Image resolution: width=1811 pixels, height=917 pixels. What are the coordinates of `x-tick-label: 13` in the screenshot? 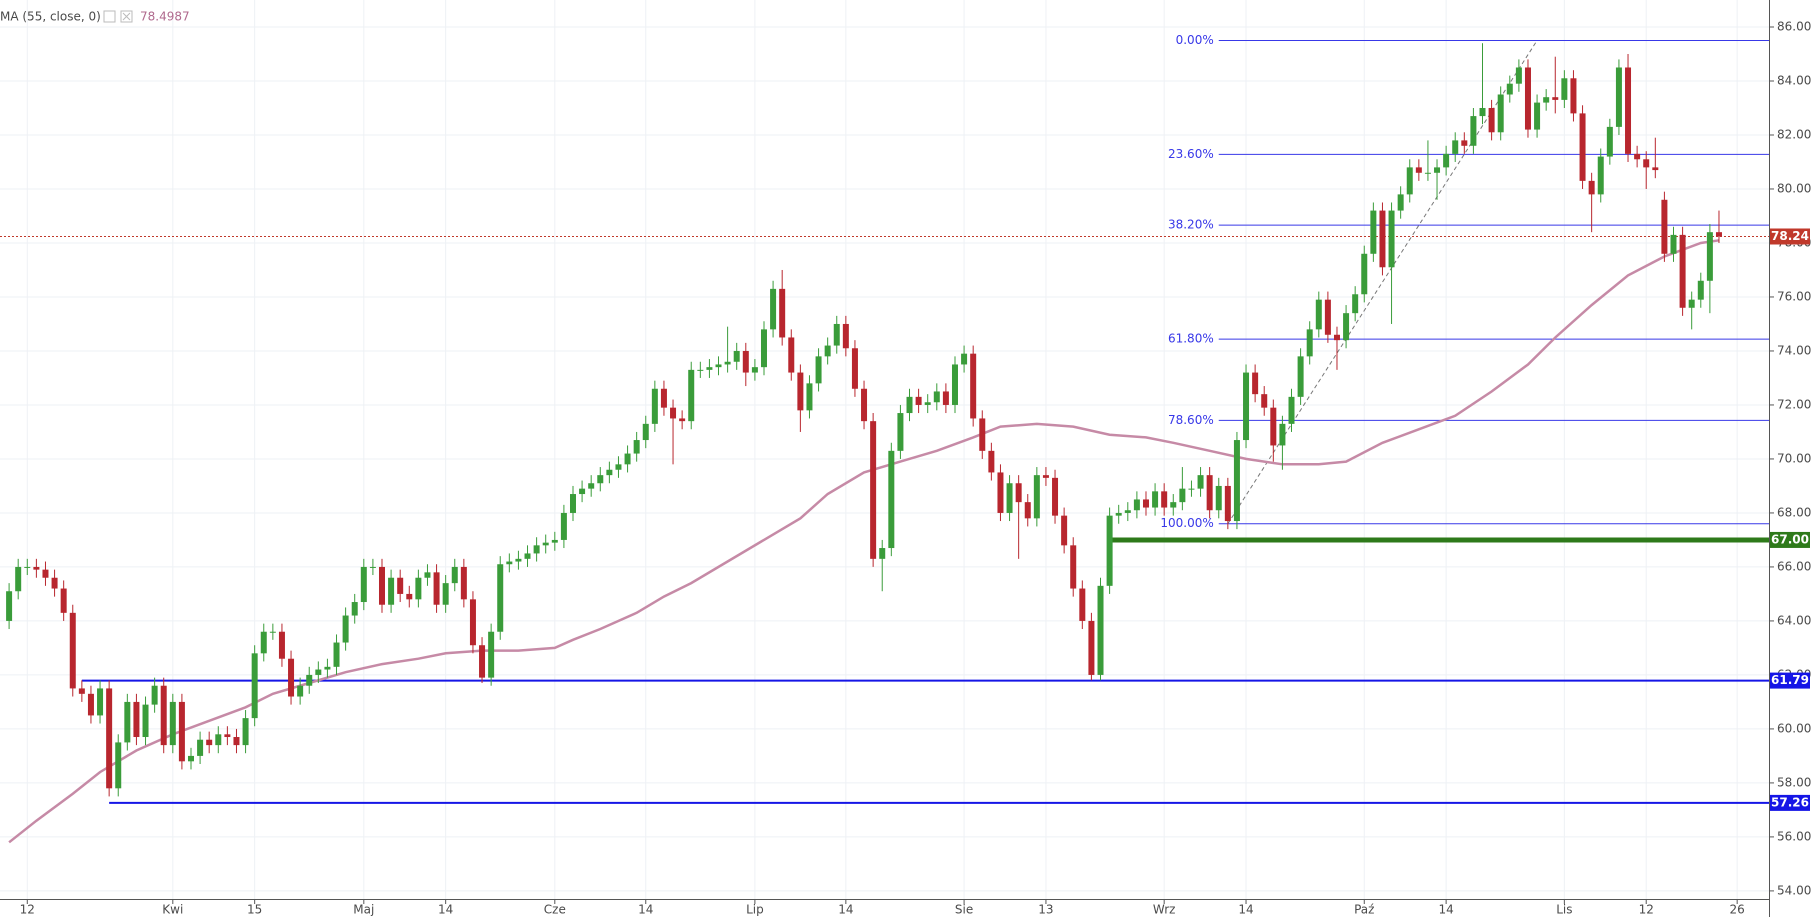 It's located at (1045, 910).